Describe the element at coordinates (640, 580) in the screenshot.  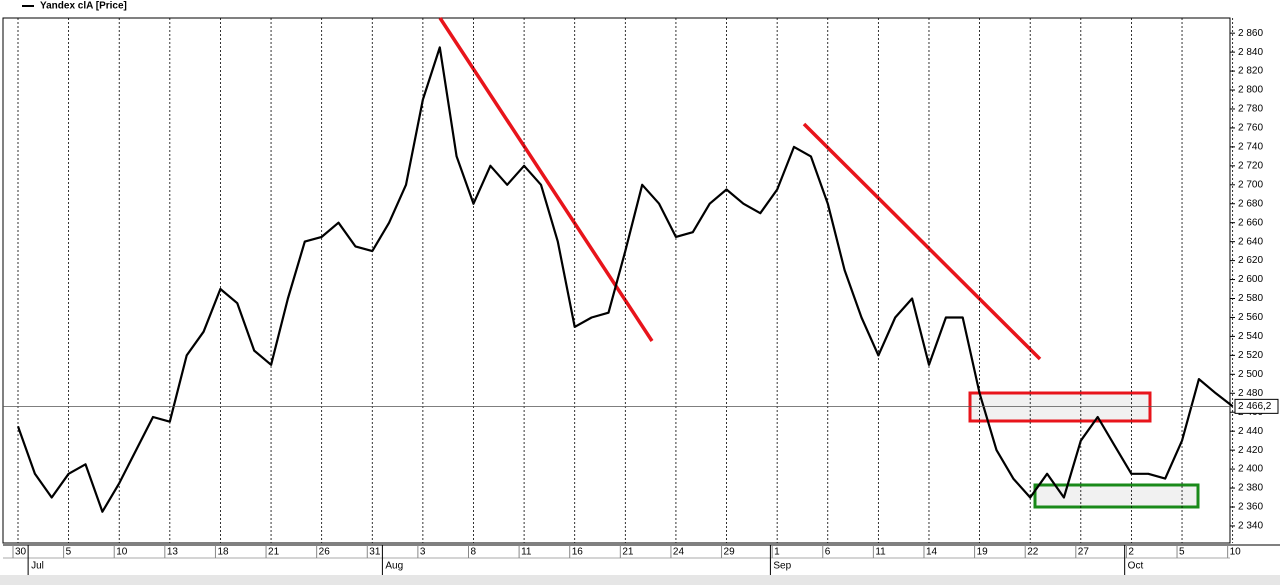
I see `status-strip` at that location.